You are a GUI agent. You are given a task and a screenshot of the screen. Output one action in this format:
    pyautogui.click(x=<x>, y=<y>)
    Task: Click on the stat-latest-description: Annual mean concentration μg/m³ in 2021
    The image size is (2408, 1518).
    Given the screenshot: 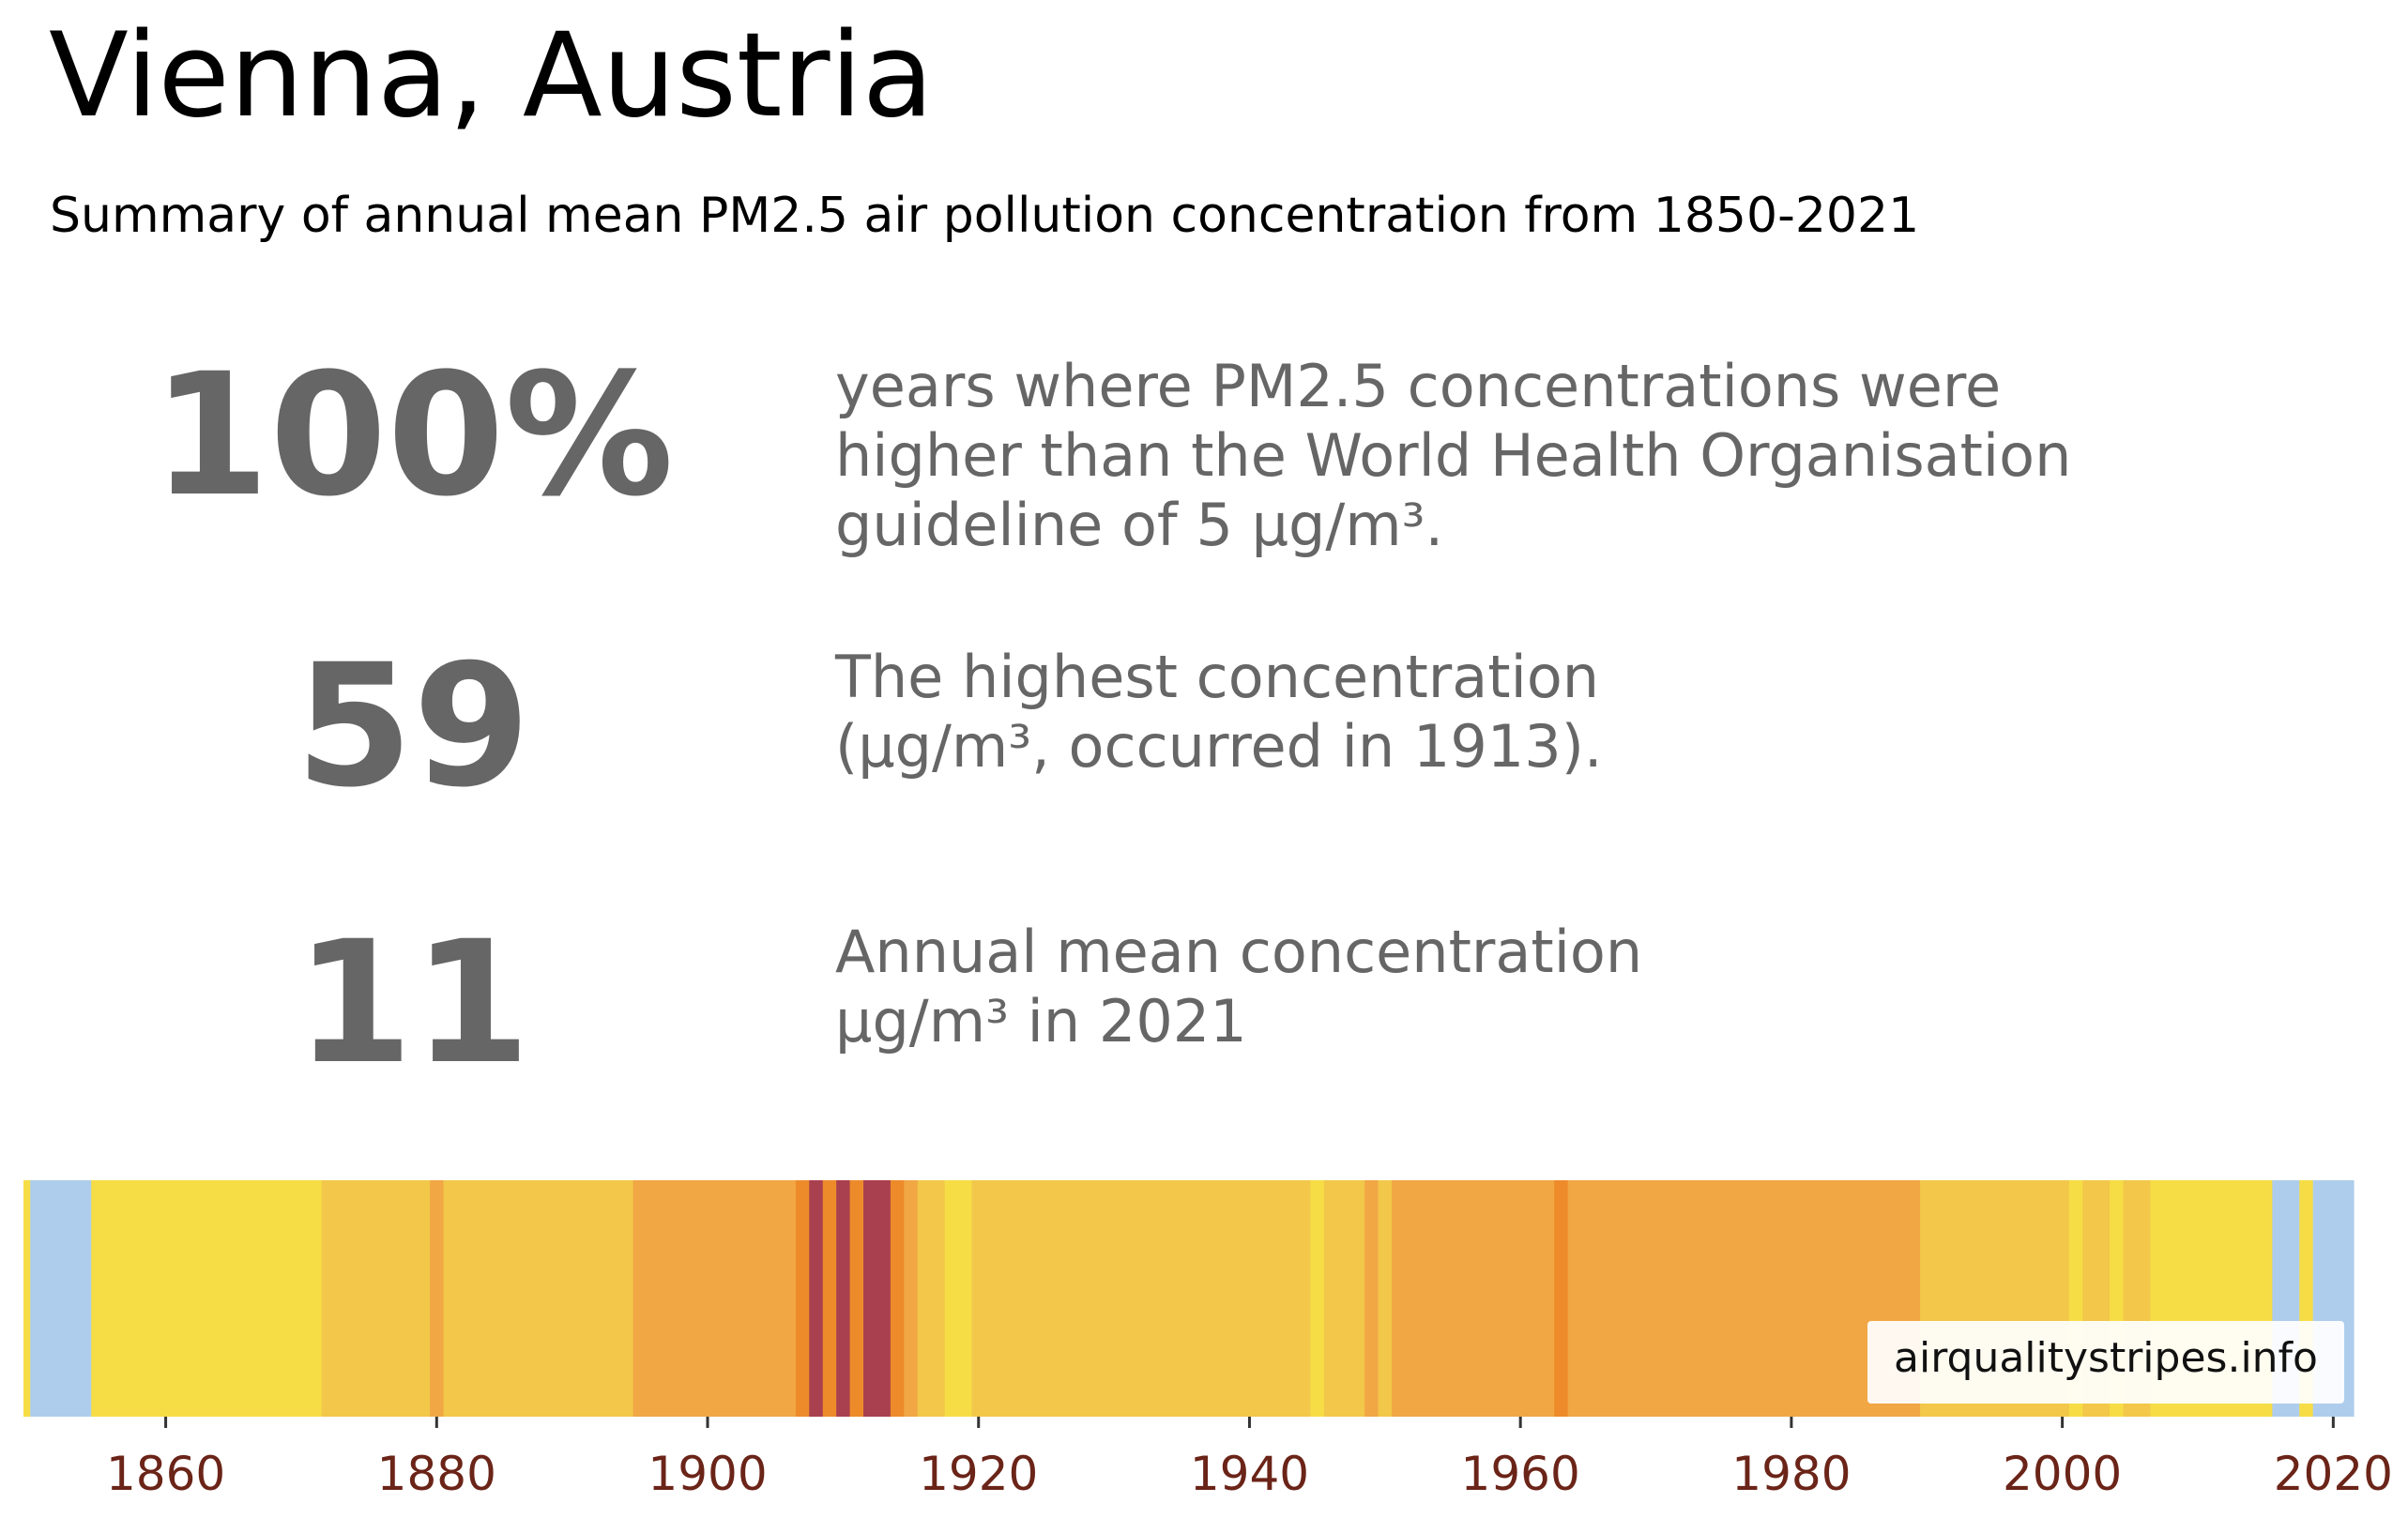 What is the action you would take?
    pyautogui.click(x=1238, y=987)
    